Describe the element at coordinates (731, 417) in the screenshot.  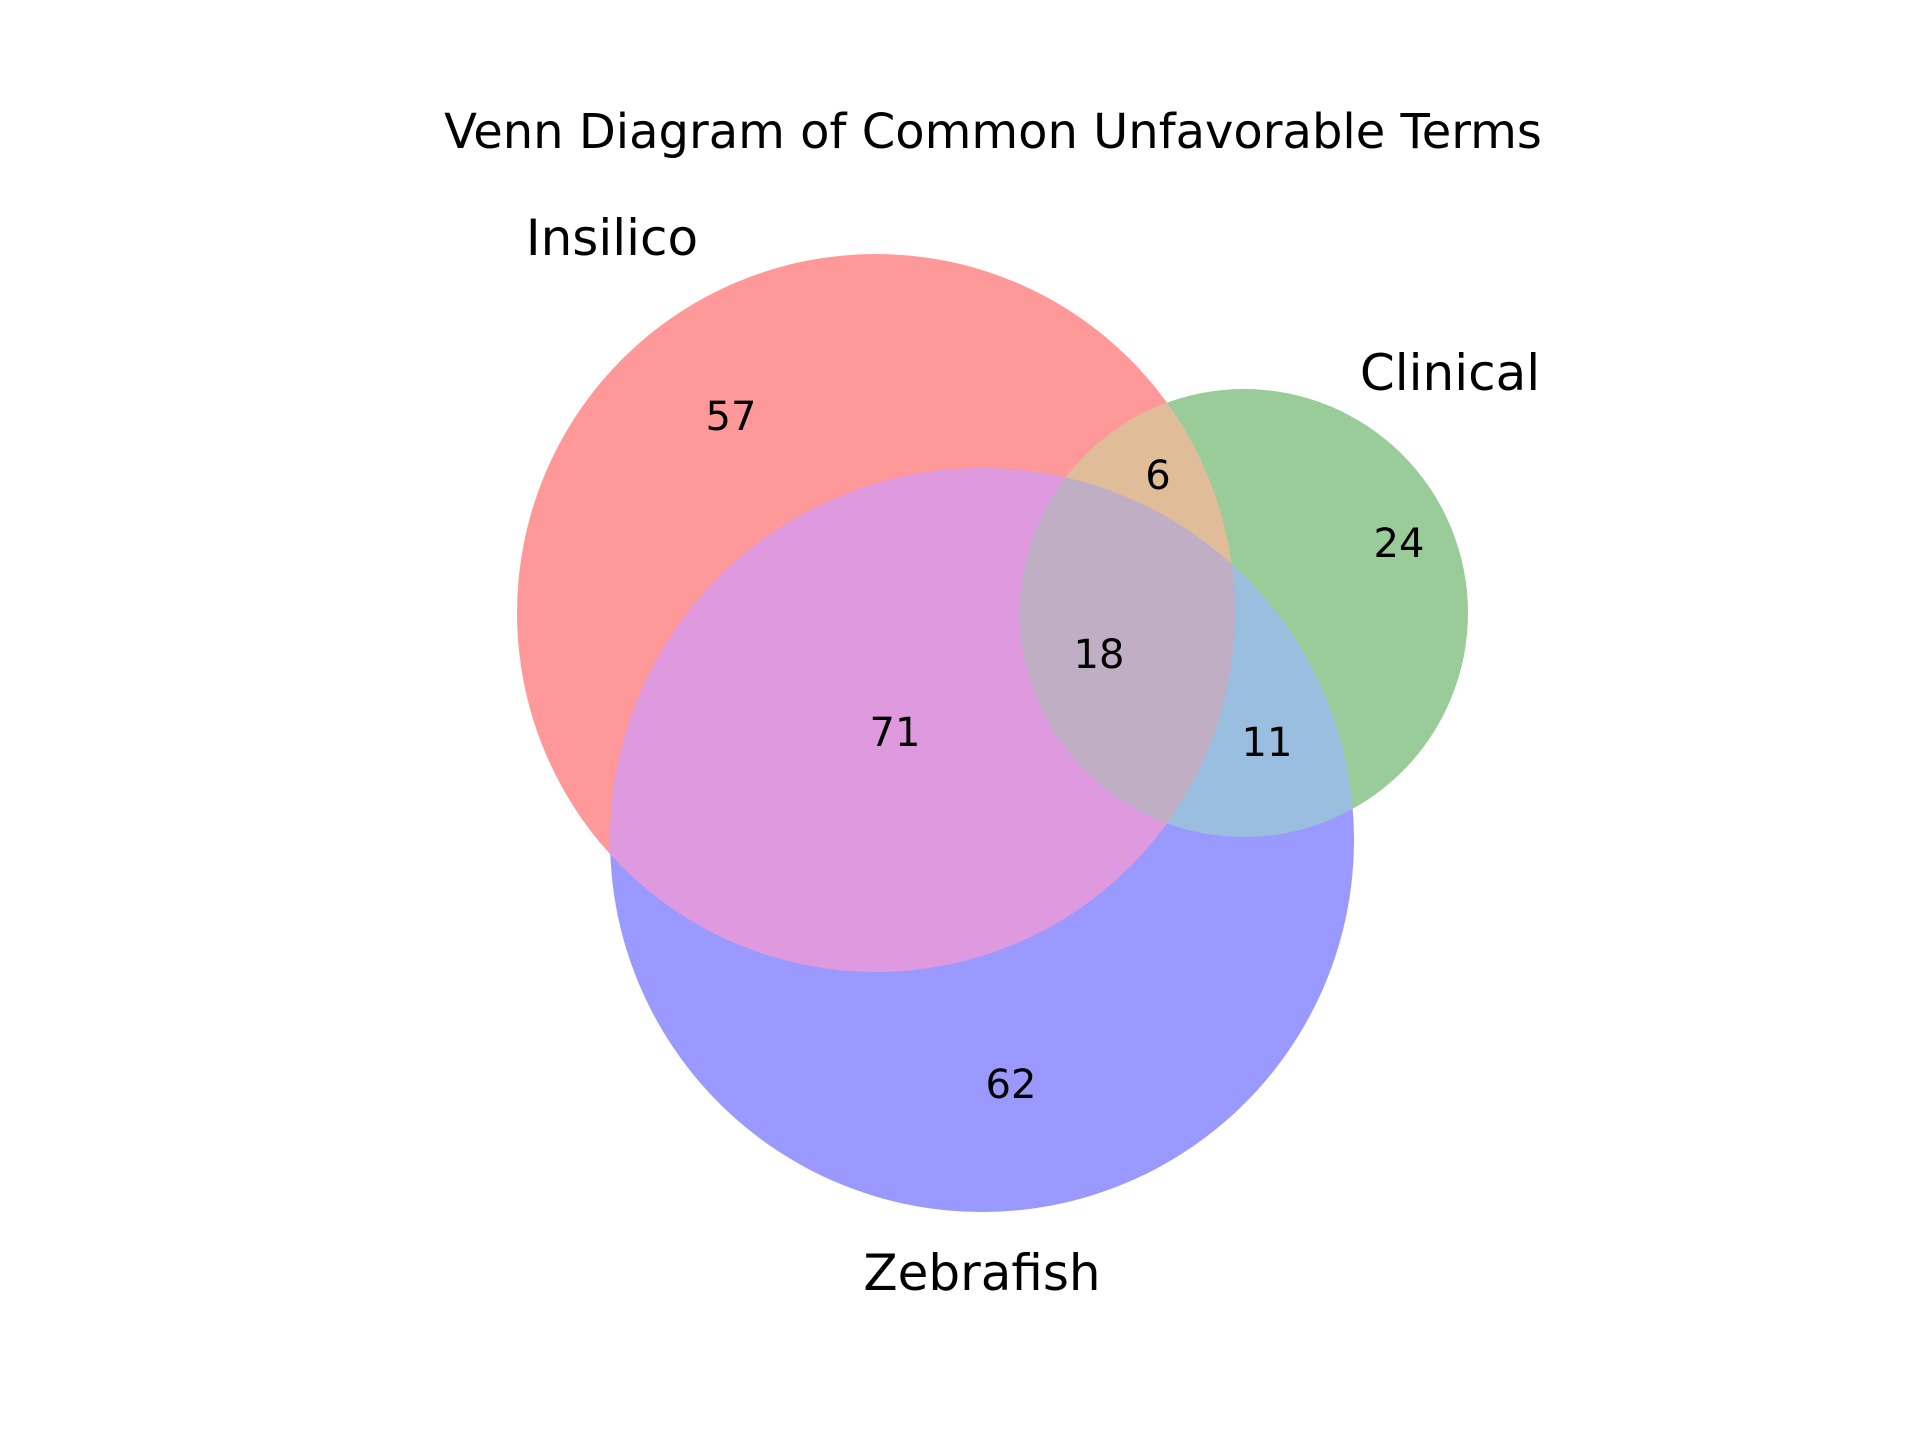
I see `count-insilico-only: 57` at that location.